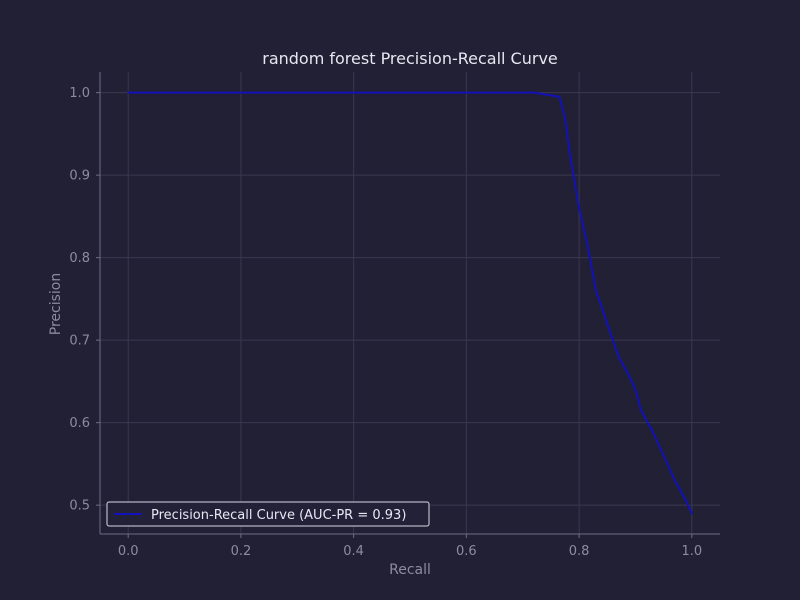 This screenshot has height=600, width=800. What do you see at coordinates (79, 506) in the screenshot?
I see `y-tick-label: 0.5` at bounding box center [79, 506].